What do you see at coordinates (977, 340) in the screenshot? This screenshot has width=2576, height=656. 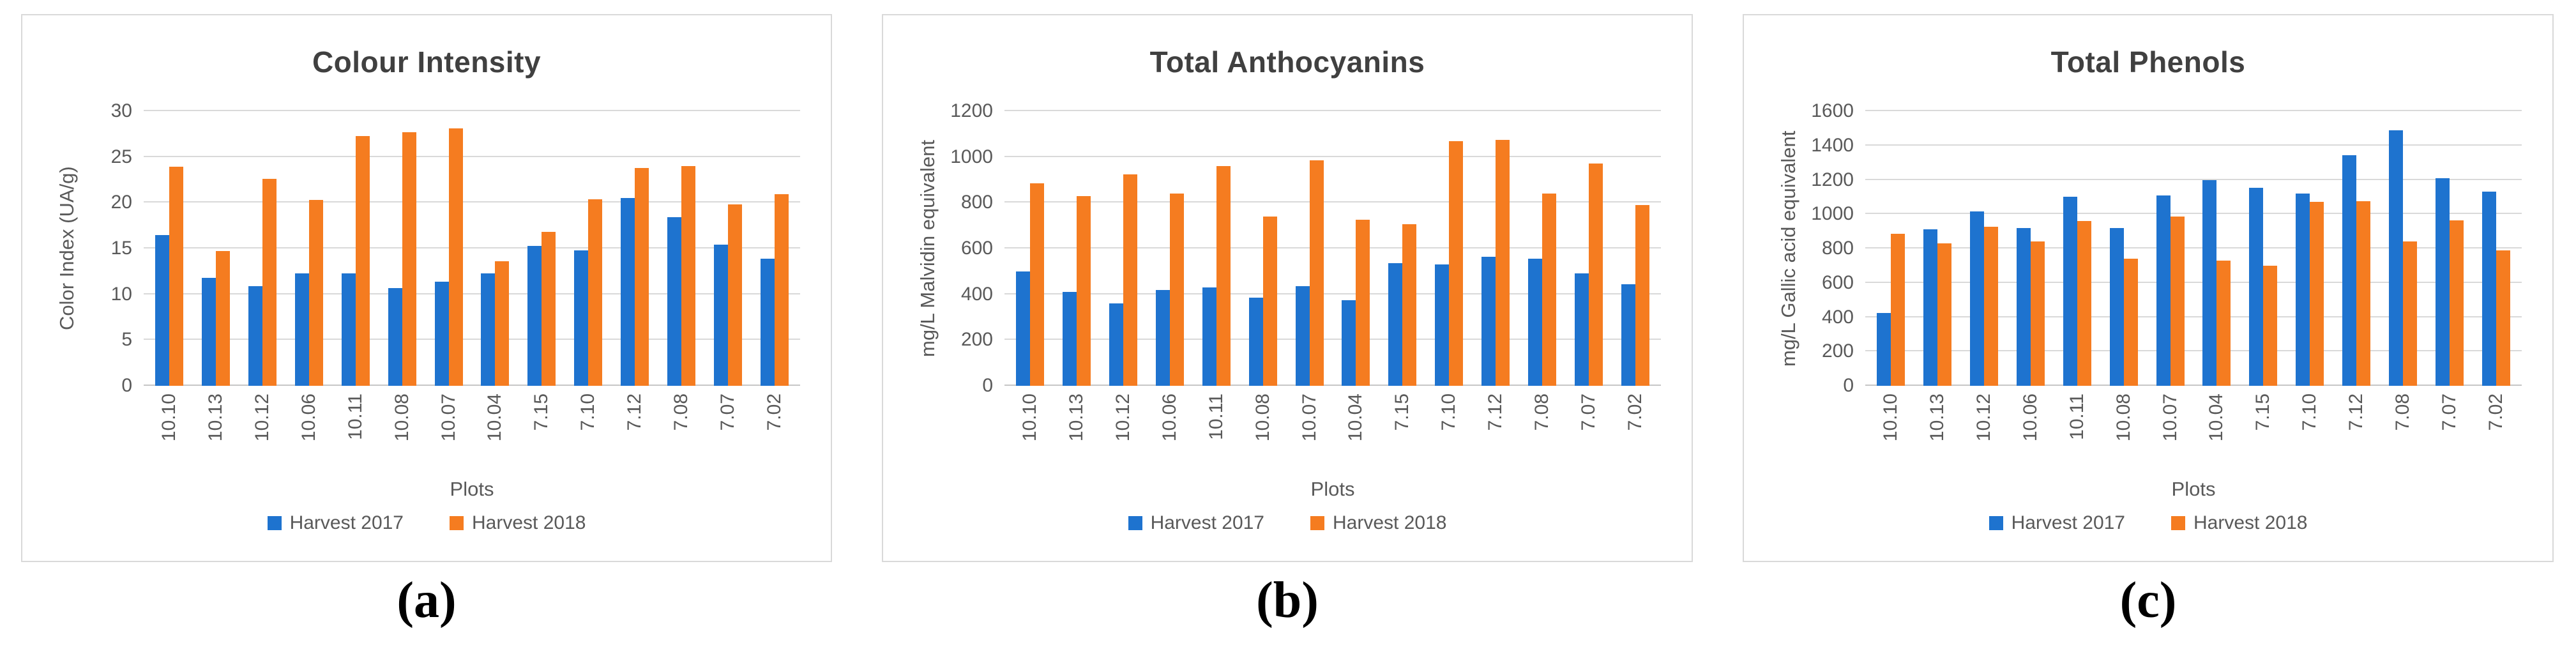 I see `y-tick-label: 200` at bounding box center [977, 340].